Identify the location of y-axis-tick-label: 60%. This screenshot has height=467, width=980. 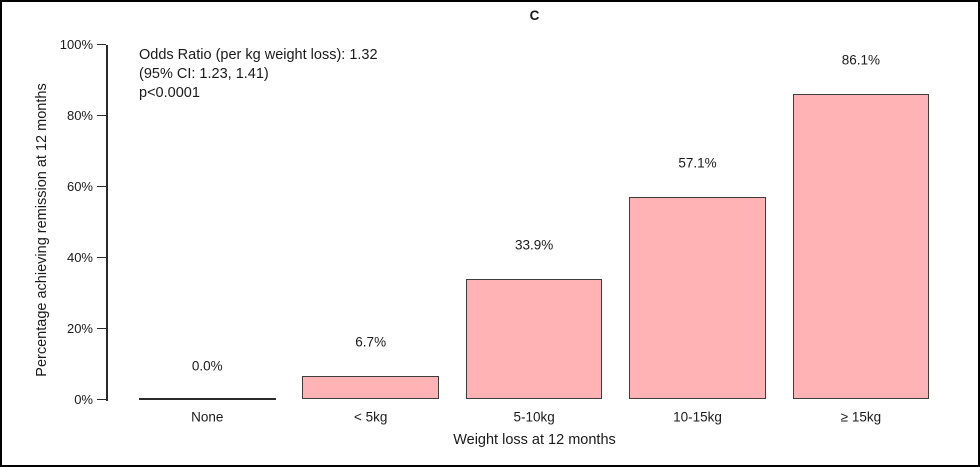
(79, 186).